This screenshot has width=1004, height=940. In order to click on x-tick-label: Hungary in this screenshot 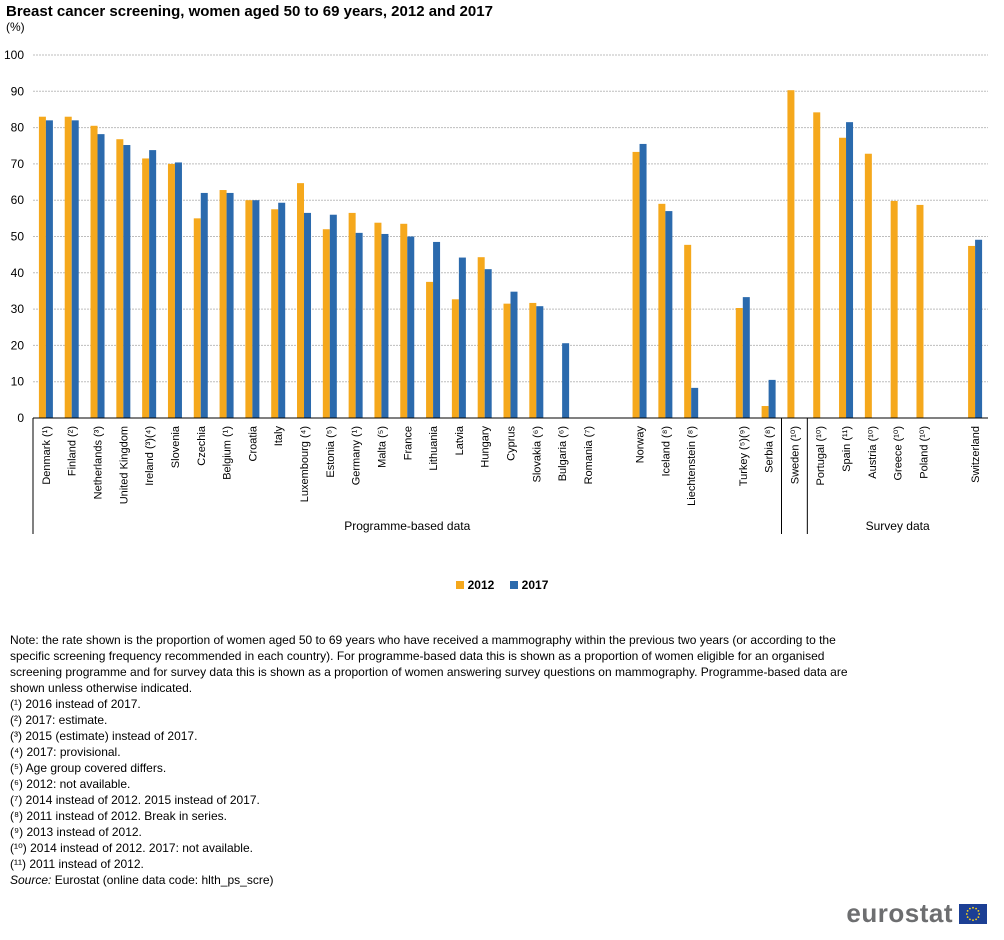, I will do `click(486, 447)`.